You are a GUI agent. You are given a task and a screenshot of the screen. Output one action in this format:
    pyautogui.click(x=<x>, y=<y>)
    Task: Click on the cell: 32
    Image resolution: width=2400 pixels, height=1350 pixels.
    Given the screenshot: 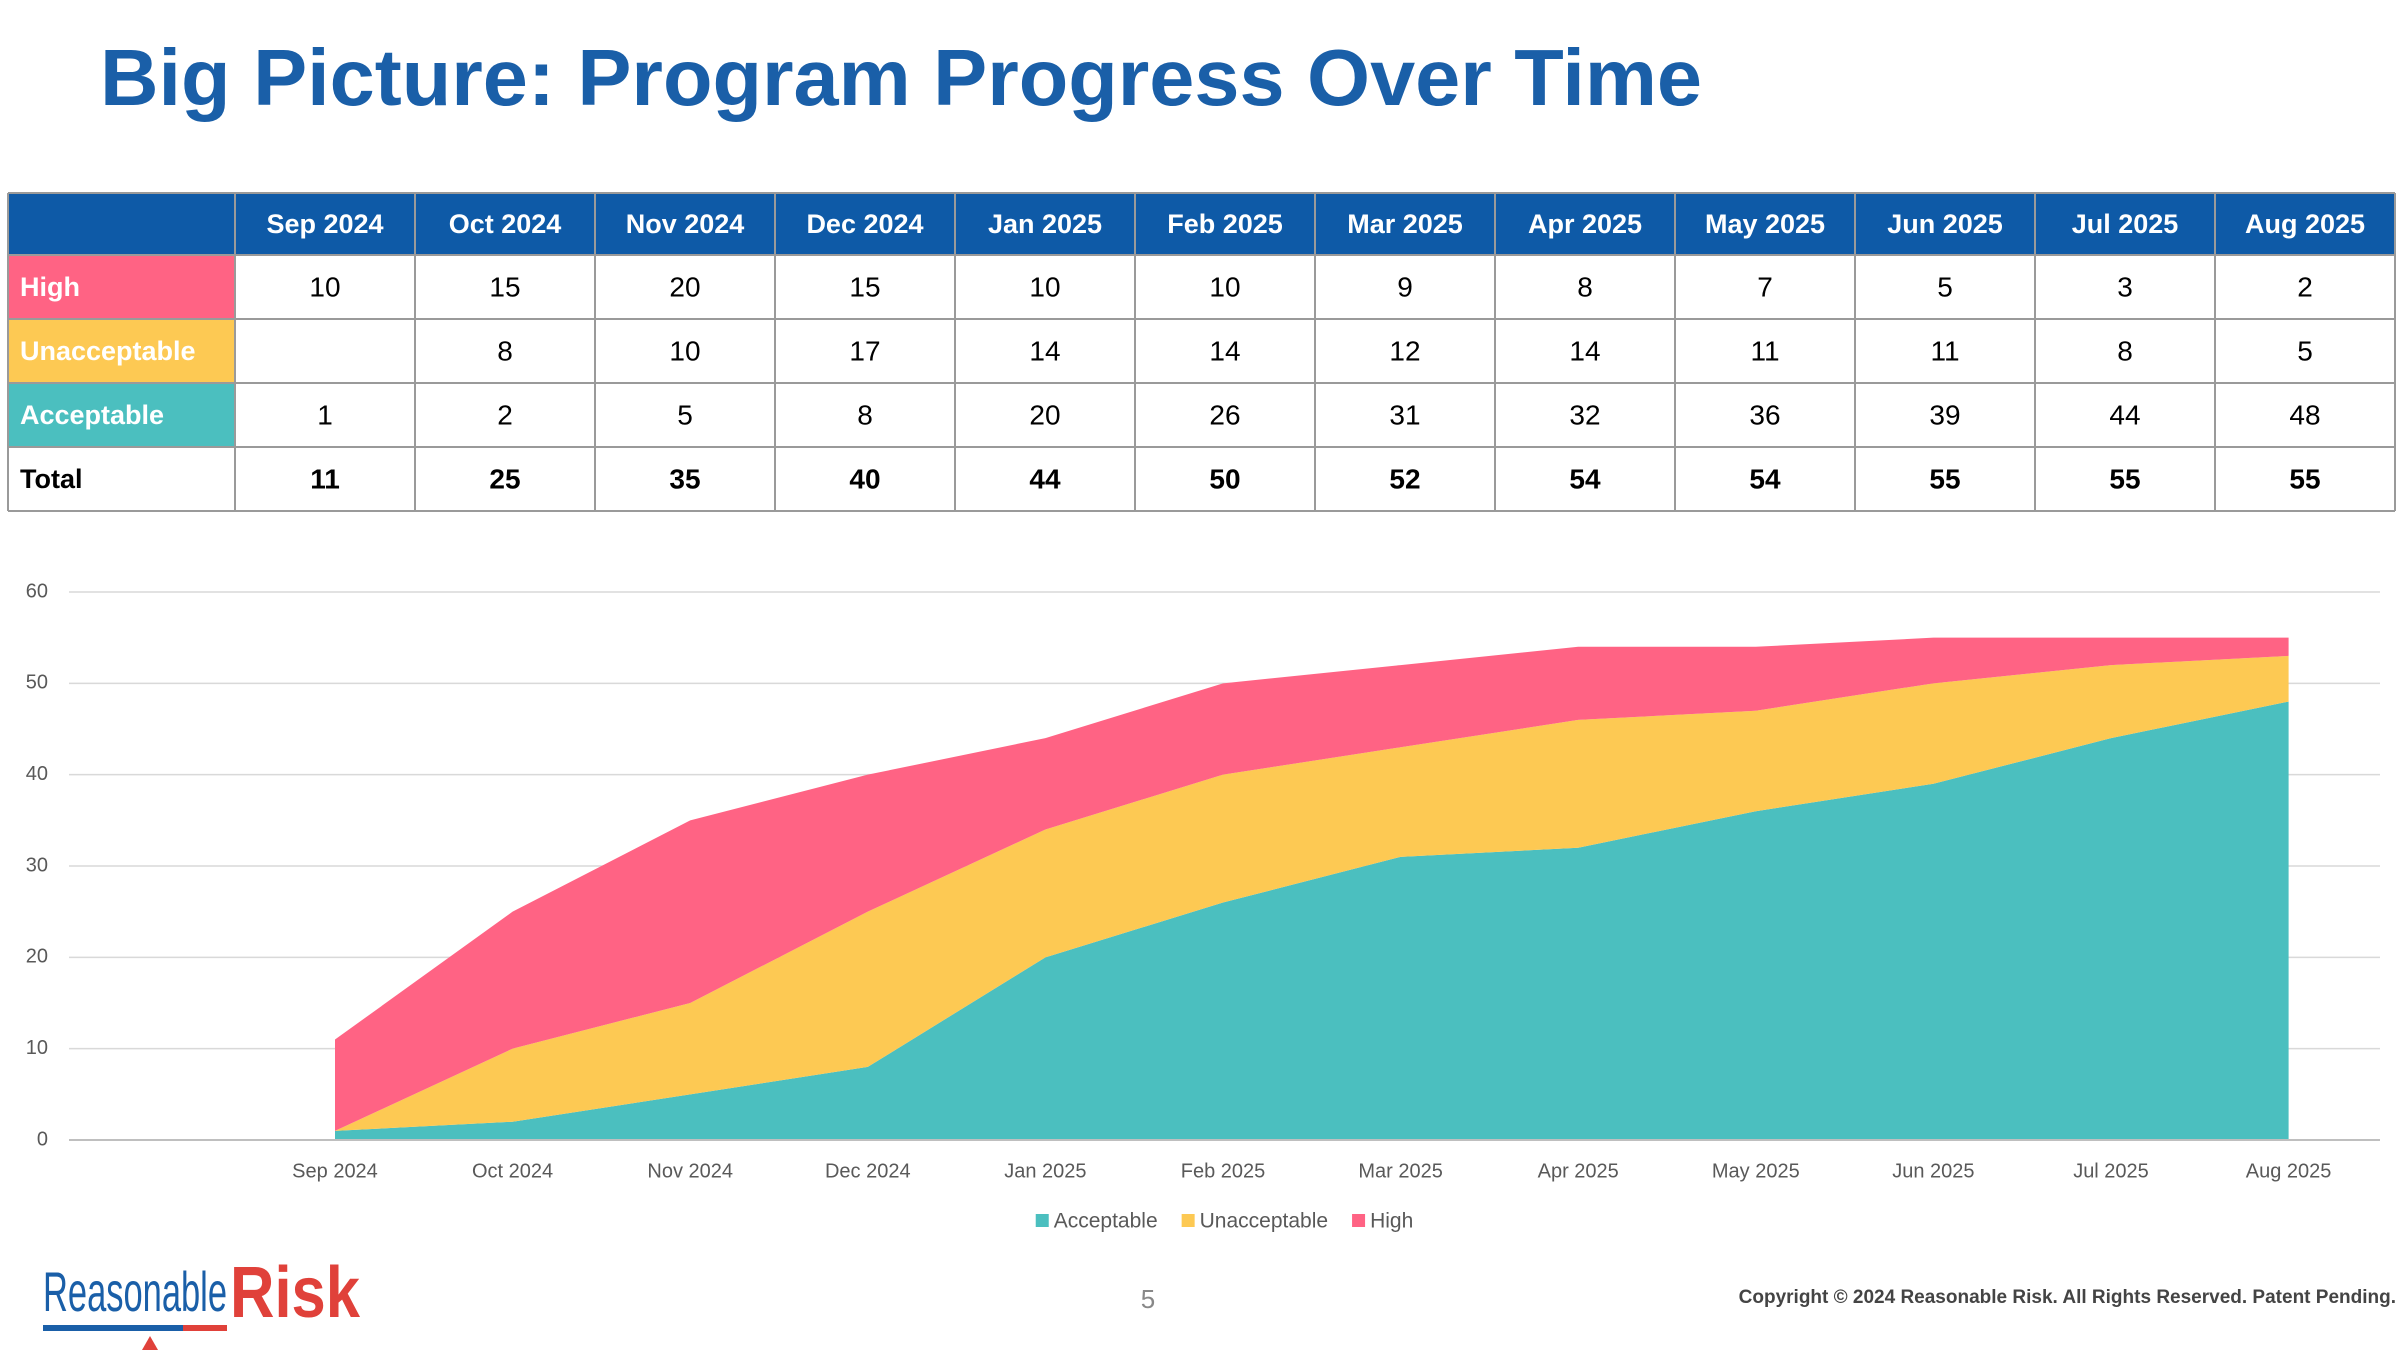 What is the action you would take?
    pyautogui.click(x=1584, y=414)
    